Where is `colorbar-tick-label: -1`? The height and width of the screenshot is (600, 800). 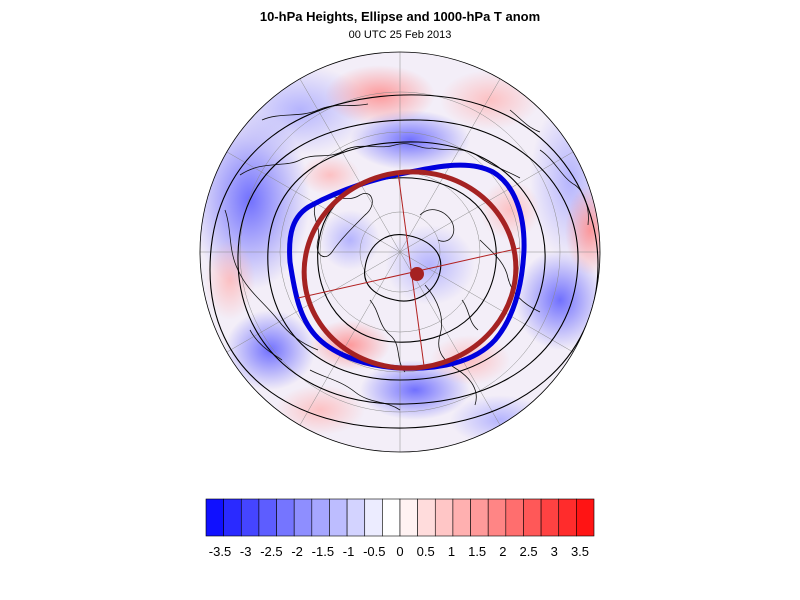
colorbar-tick-label: -1 is located at coordinates (349, 551).